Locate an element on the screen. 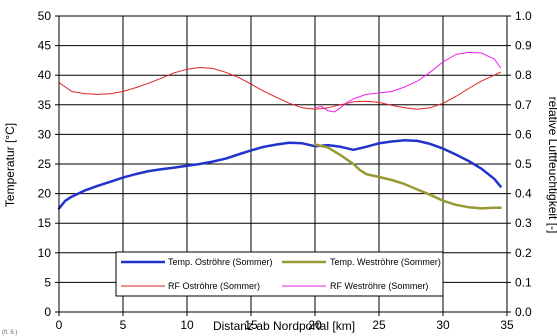 The image size is (557, 336). x-tick-label: 15 is located at coordinates (251, 325).